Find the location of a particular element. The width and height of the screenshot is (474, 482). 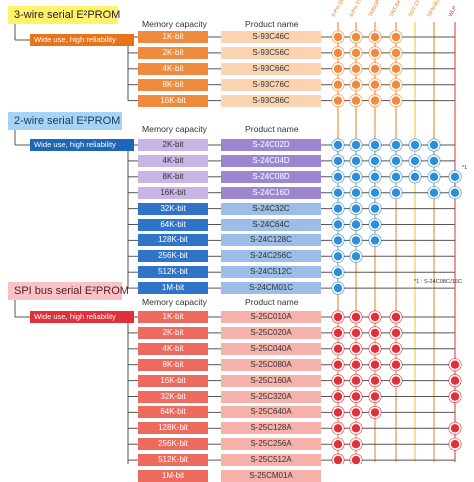

product-name-cell: S-24C32C is located at coordinates (271, 208).